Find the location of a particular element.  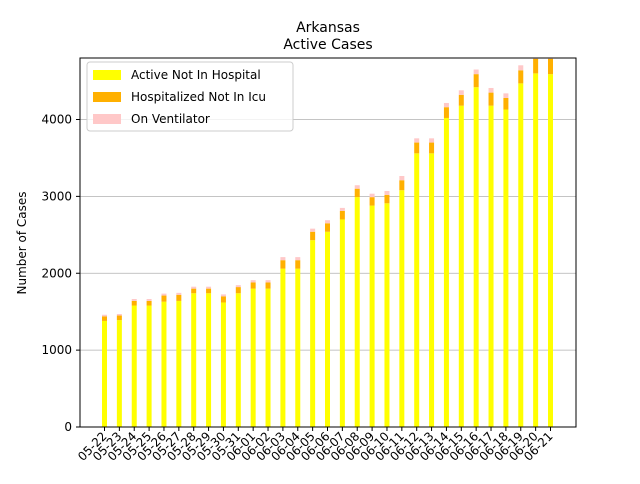

chart-subtitle: Active Cases is located at coordinates (327, 45).